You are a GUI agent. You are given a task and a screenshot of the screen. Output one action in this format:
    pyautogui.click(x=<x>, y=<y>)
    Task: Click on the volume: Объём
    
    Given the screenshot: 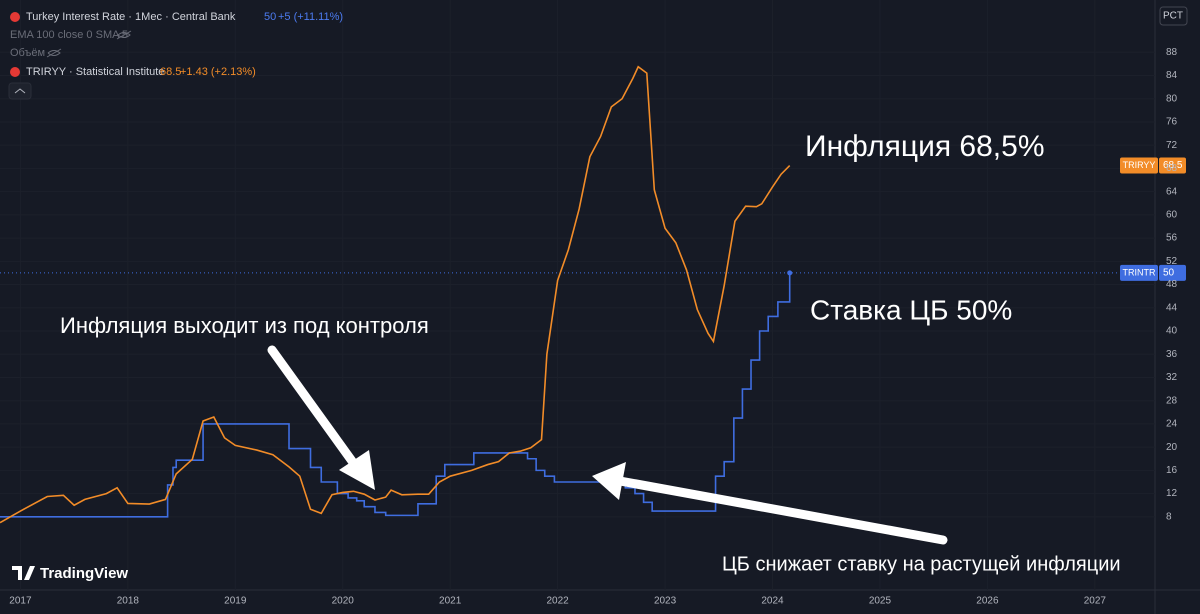 What is the action you would take?
    pyautogui.click(x=27, y=53)
    